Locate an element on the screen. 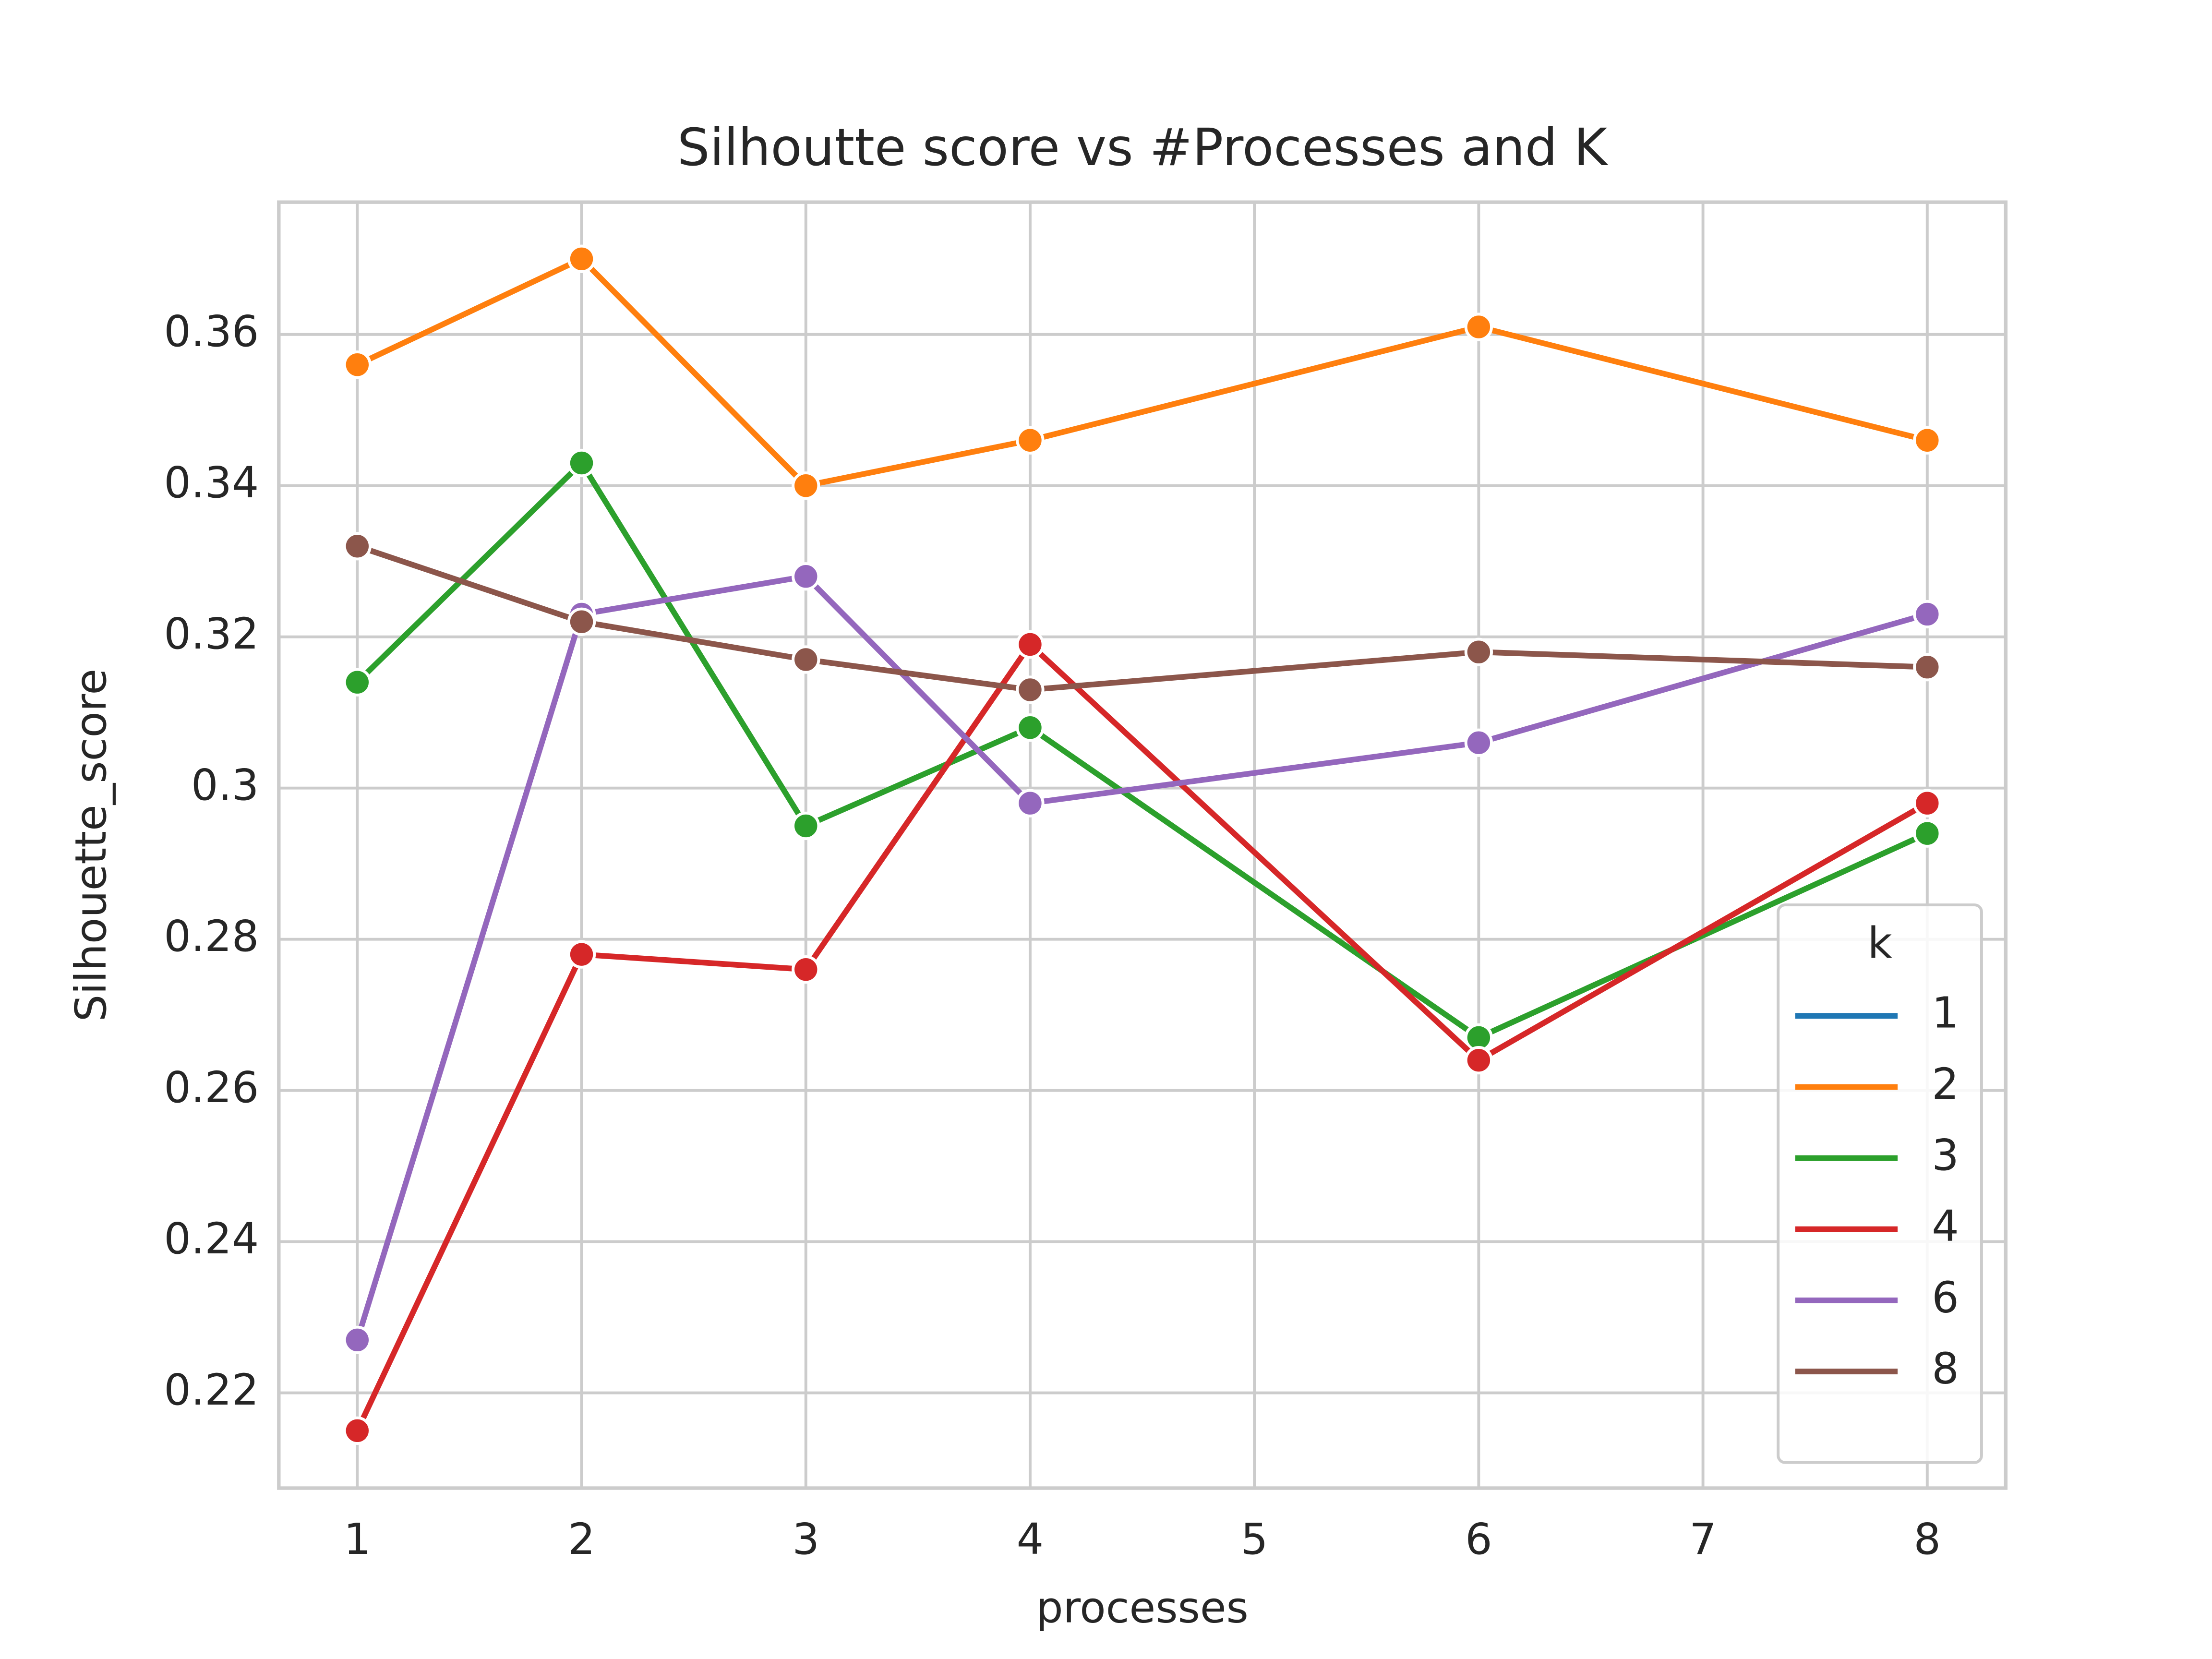 This screenshot has width=2212, height=1659. x-tick-label: 1 is located at coordinates (357, 1539).